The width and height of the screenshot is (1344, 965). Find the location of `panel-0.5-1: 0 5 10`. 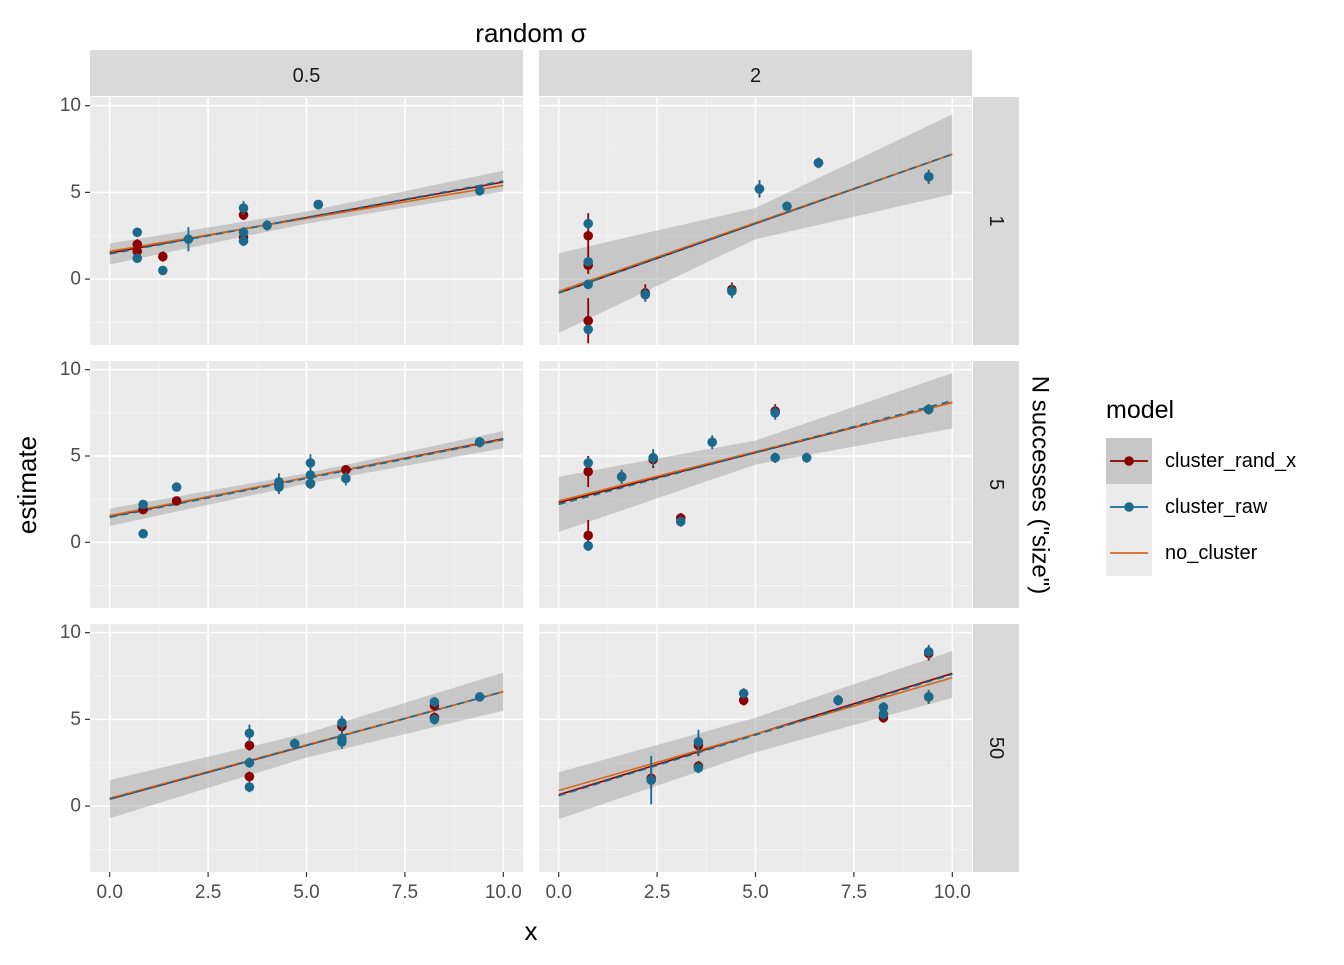

panel-0.5-1: 0 5 10 is located at coordinates (291, 220).